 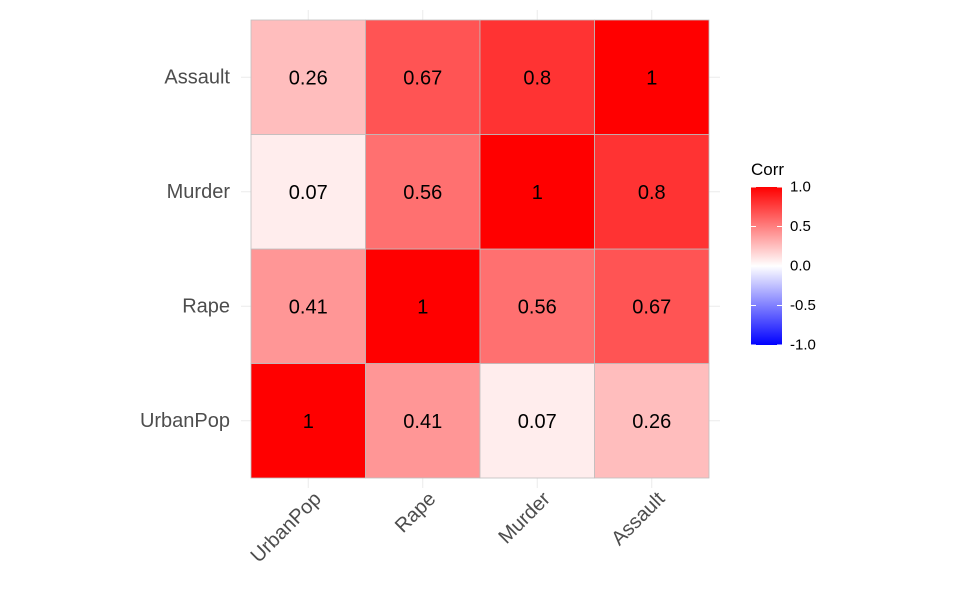 I want to click on legend-title: Corr, so click(x=767, y=169).